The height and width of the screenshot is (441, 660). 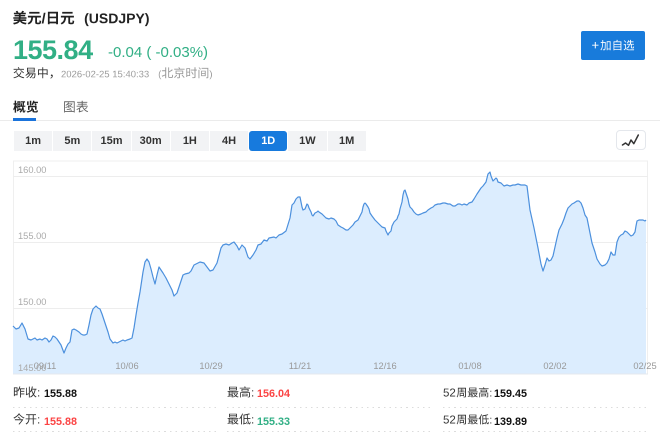 What do you see at coordinates (126, 366) in the screenshot?
I see `svg-text: 10/06` at bounding box center [126, 366].